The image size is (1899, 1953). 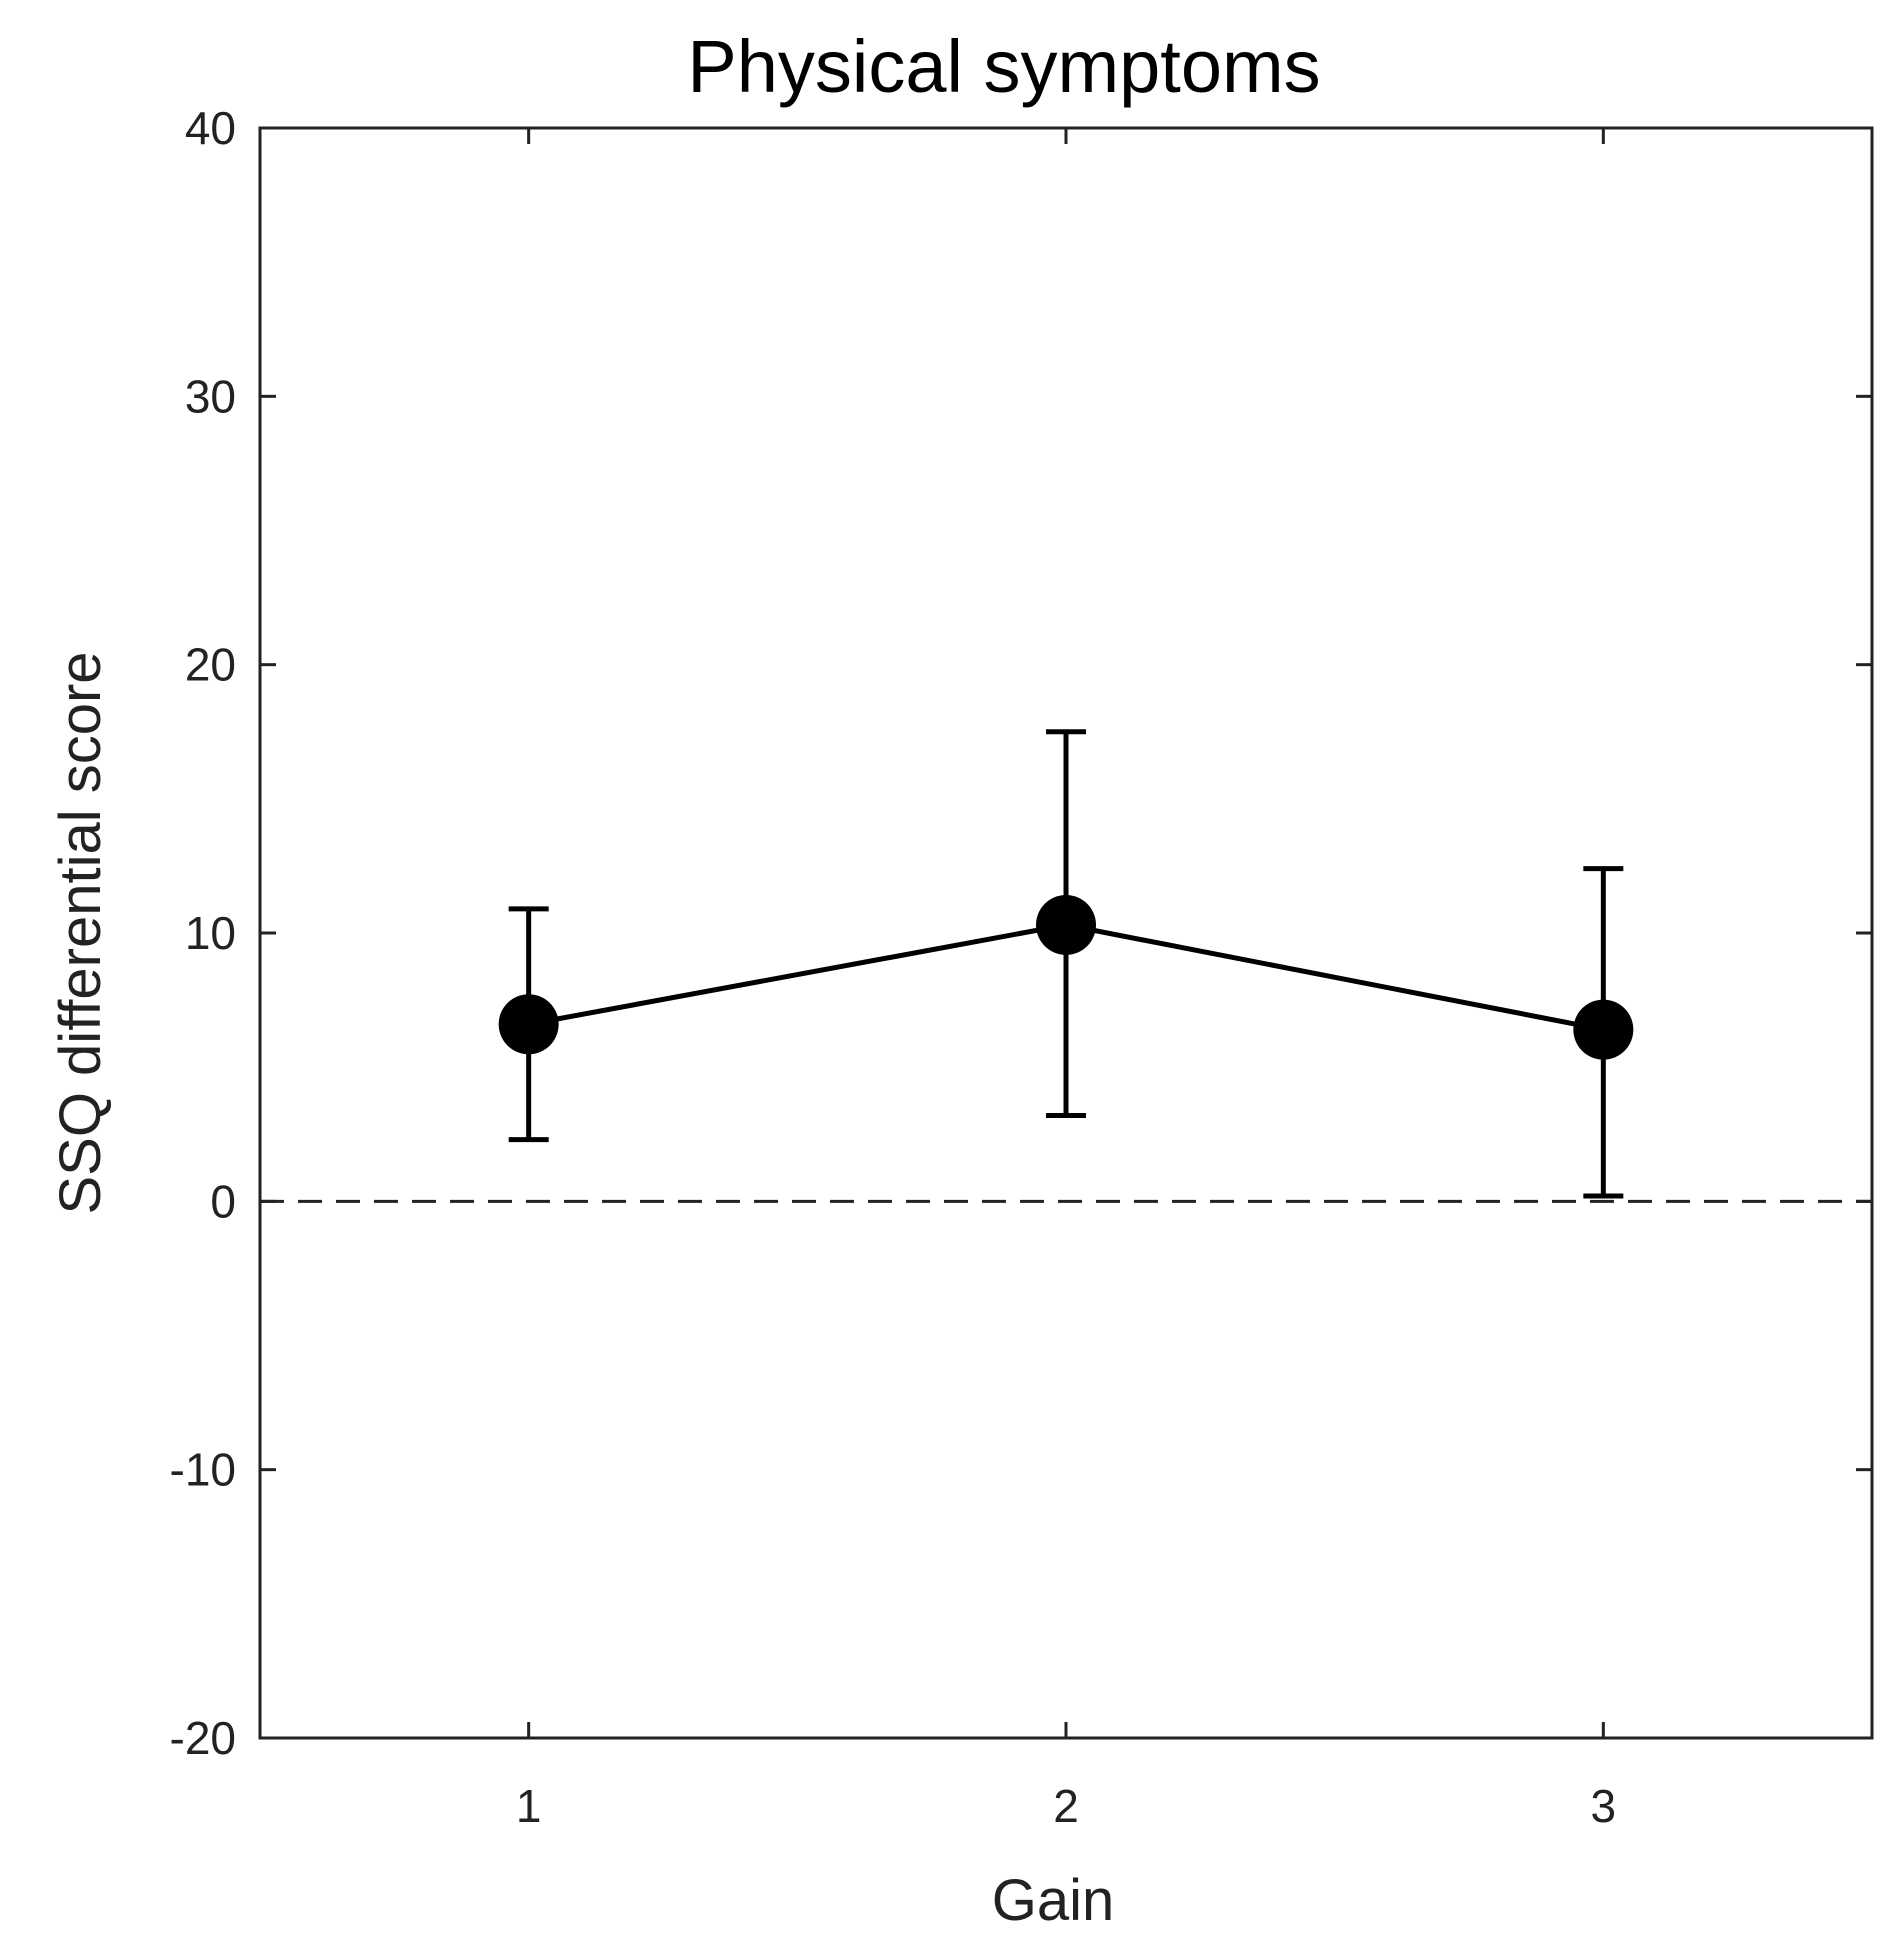 I want to click on y-tick-label: 40, so click(x=210, y=128).